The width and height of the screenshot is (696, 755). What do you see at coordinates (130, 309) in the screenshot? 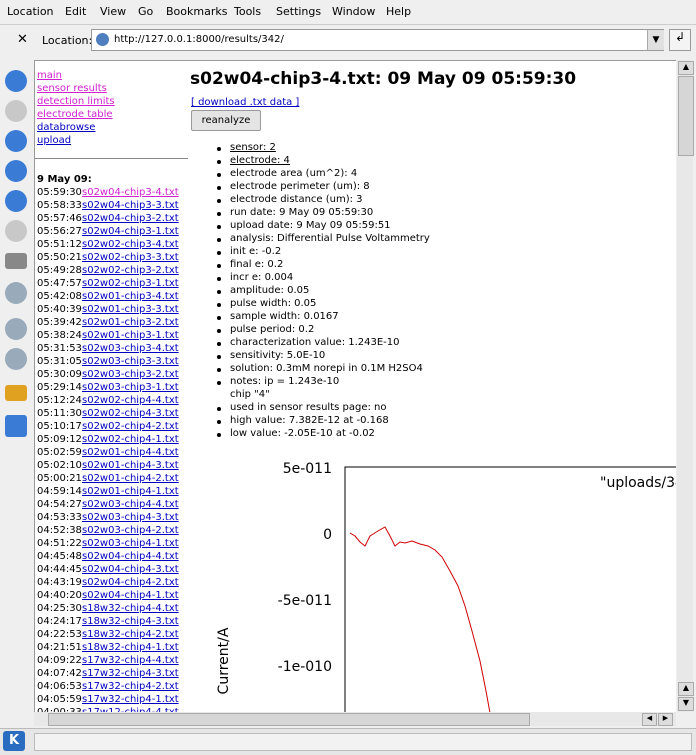
I see `entry-link: s02w01-chip3-3.txt` at bounding box center [130, 309].